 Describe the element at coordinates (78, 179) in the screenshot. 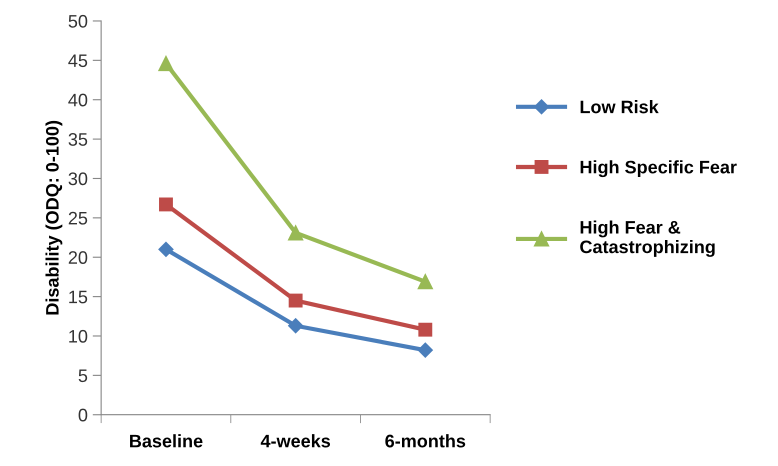

I see `y-tick-label: 30` at that location.